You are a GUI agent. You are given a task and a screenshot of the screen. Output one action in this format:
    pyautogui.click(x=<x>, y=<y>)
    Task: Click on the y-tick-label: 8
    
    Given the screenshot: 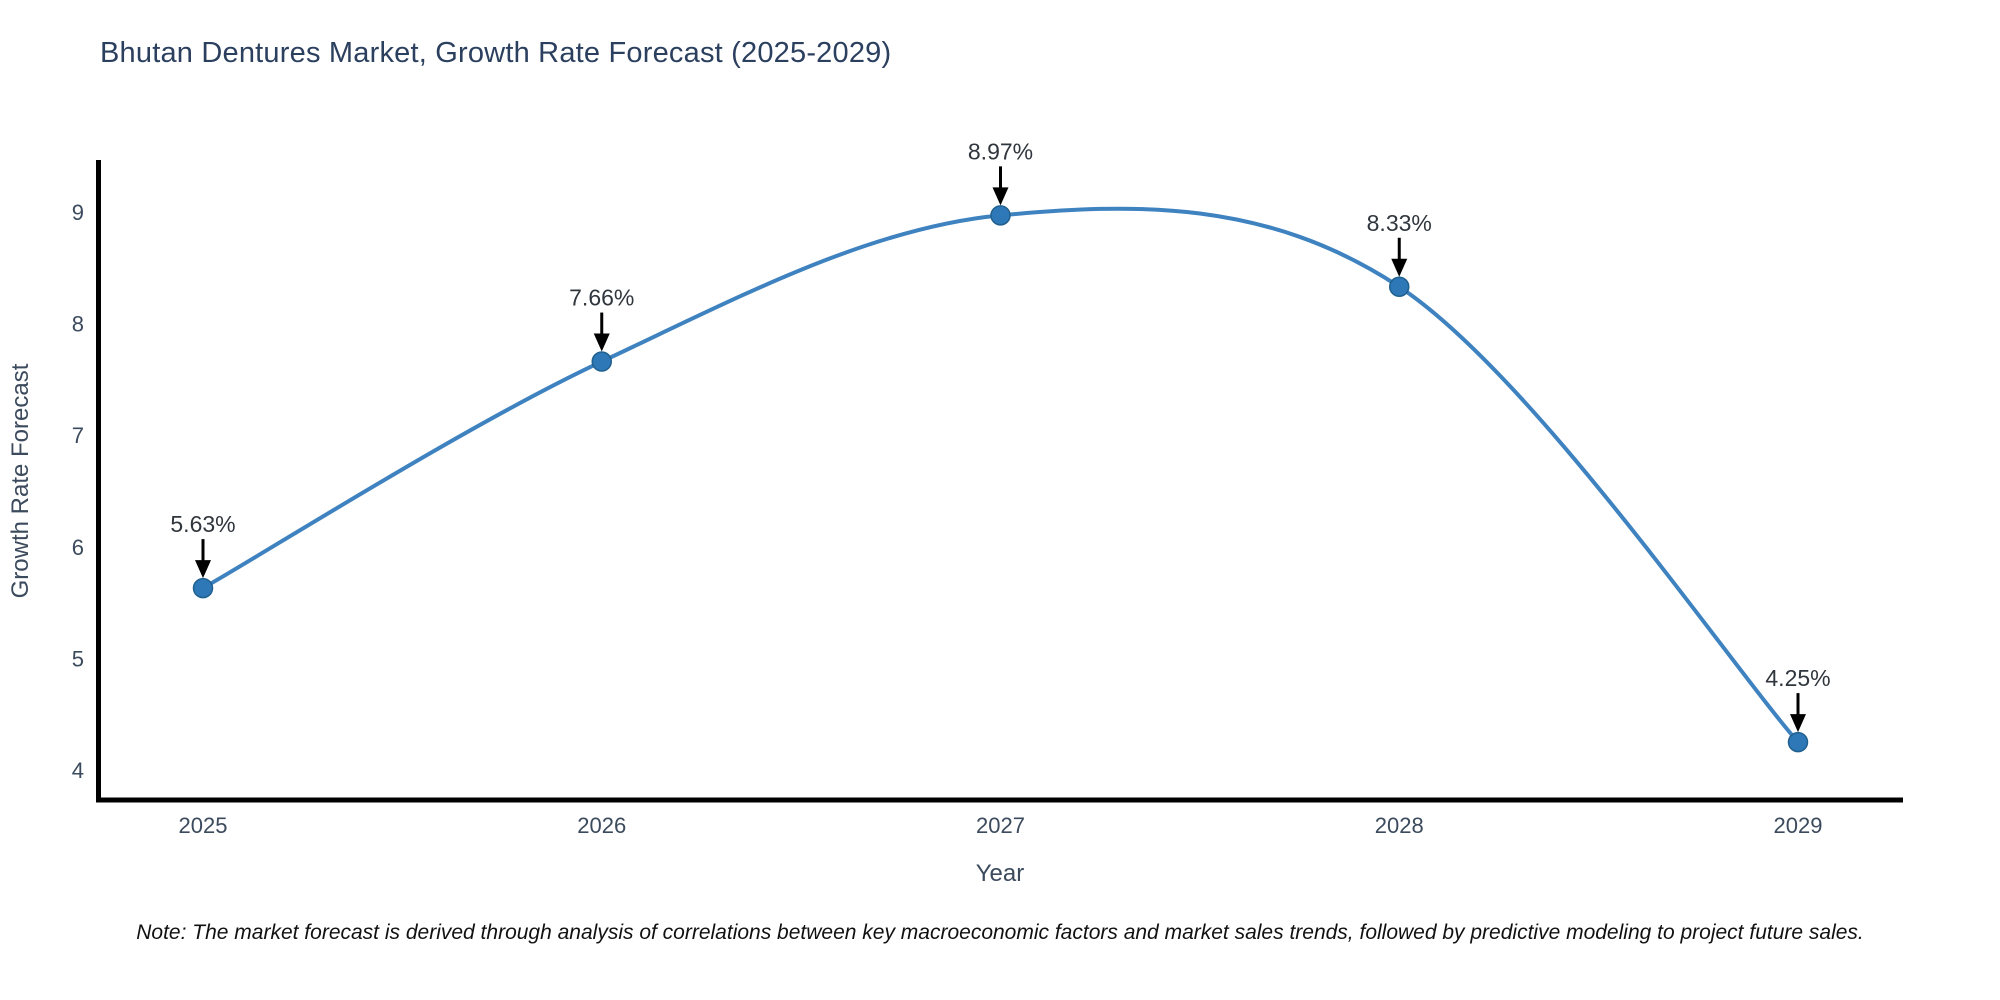 What is the action you would take?
    pyautogui.click(x=78, y=324)
    